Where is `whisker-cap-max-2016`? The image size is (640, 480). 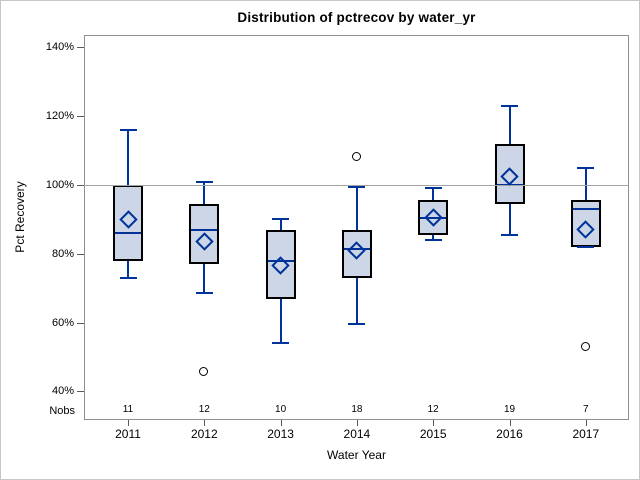
whisker-cap-max-2016 is located at coordinates (509, 105).